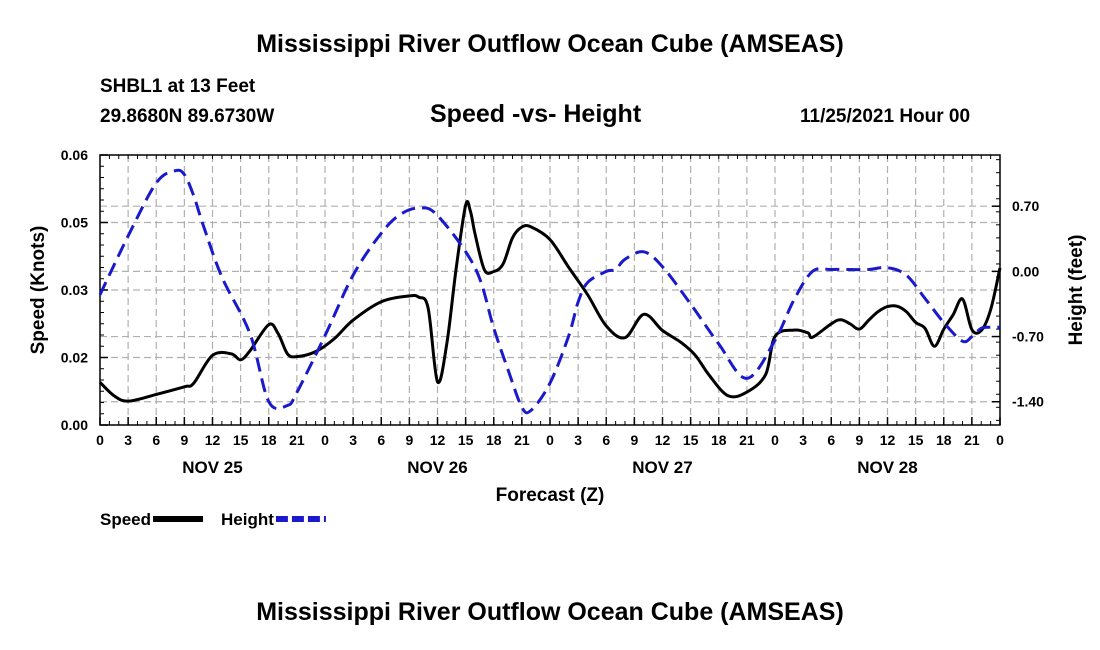 This screenshot has width=1100, height=650. Describe the element at coordinates (1028, 337) in the screenshot. I see `y-right-tick-label: -0.70` at that location.